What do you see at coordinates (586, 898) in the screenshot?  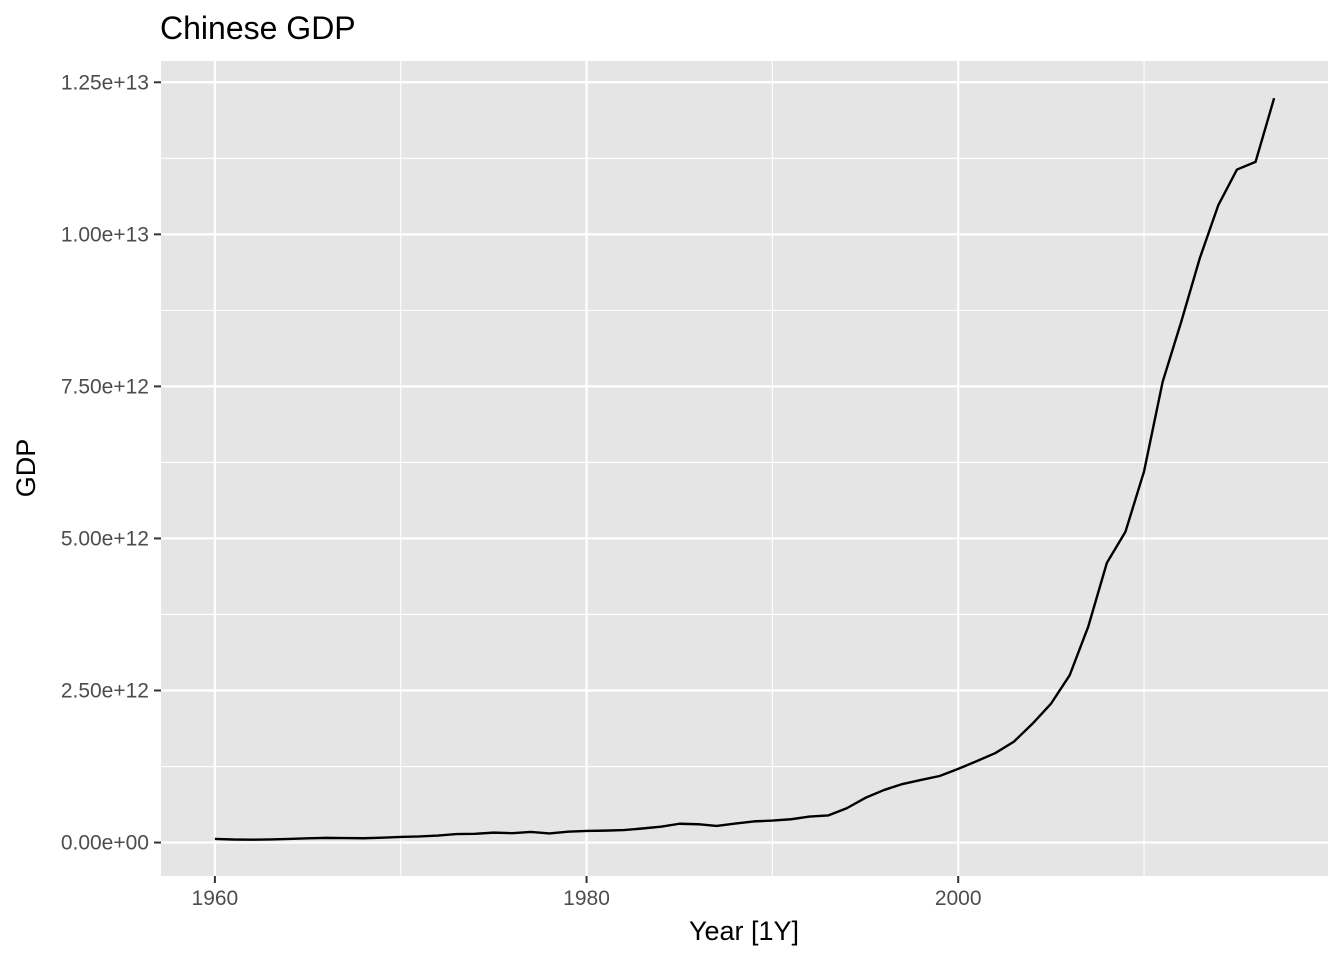 I see `x-tick-label: 1980` at bounding box center [586, 898].